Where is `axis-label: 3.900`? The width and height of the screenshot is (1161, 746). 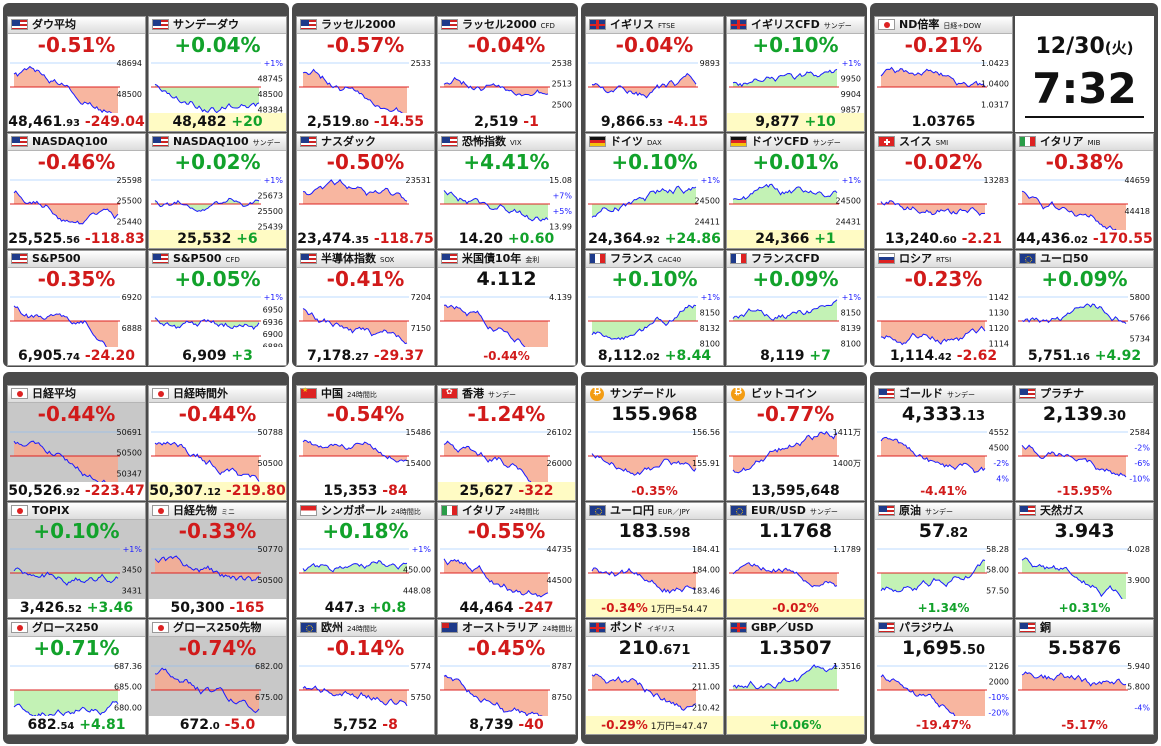
axis-label: 3.900 is located at coordinates (1138, 580).